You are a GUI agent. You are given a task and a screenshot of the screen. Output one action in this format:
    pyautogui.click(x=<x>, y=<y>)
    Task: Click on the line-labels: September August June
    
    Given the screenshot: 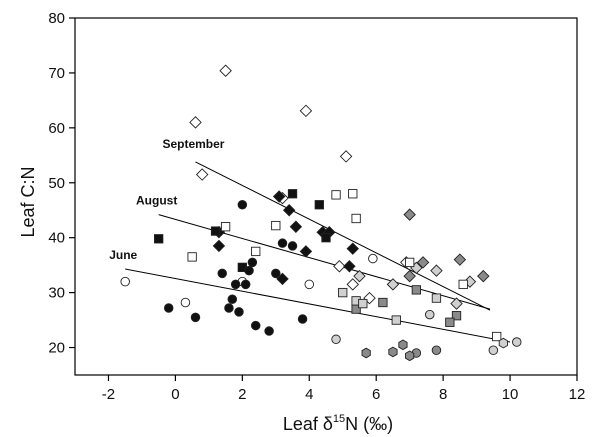 What is the action you would take?
    pyautogui.click(x=167, y=199)
    